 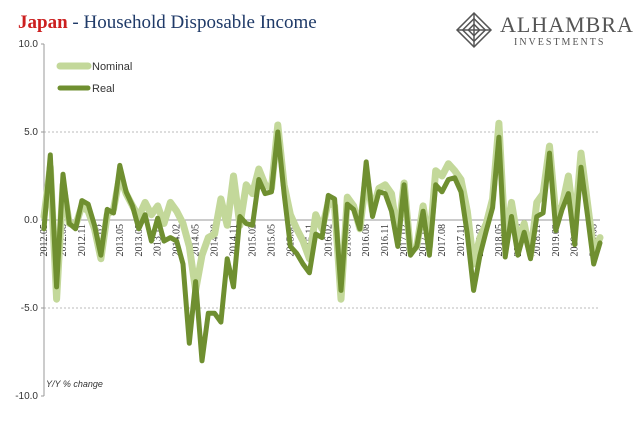 I want to click on x-tick-label: 2013.08, so click(x=139, y=240).